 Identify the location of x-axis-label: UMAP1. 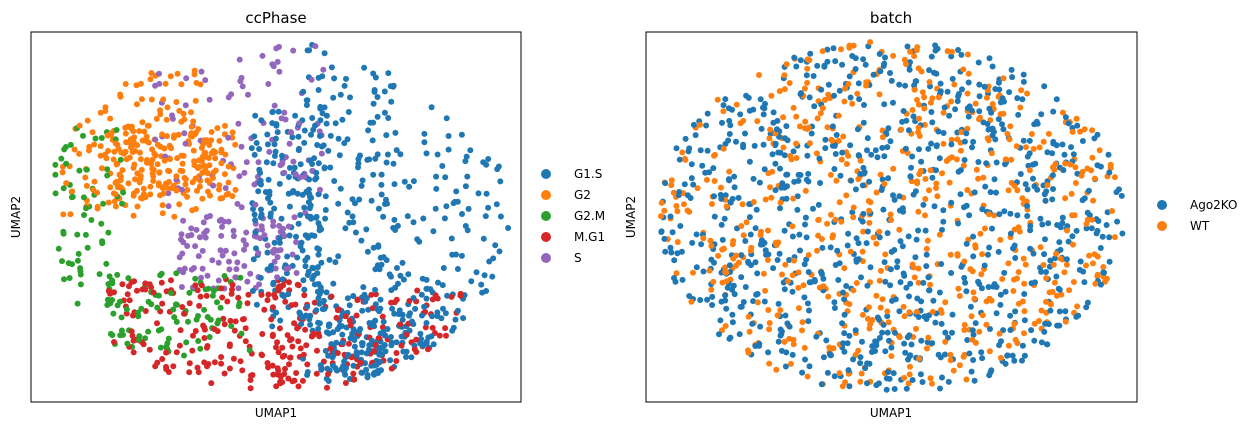
(891, 413).